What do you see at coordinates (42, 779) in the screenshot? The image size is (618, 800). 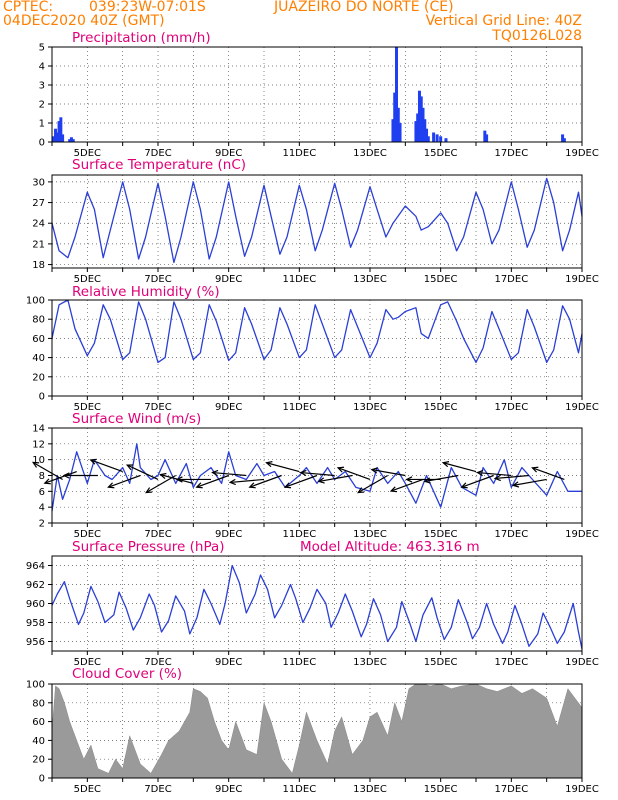 I see `cloud-cover-ytick-label: 0` at bounding box center [42, 779].